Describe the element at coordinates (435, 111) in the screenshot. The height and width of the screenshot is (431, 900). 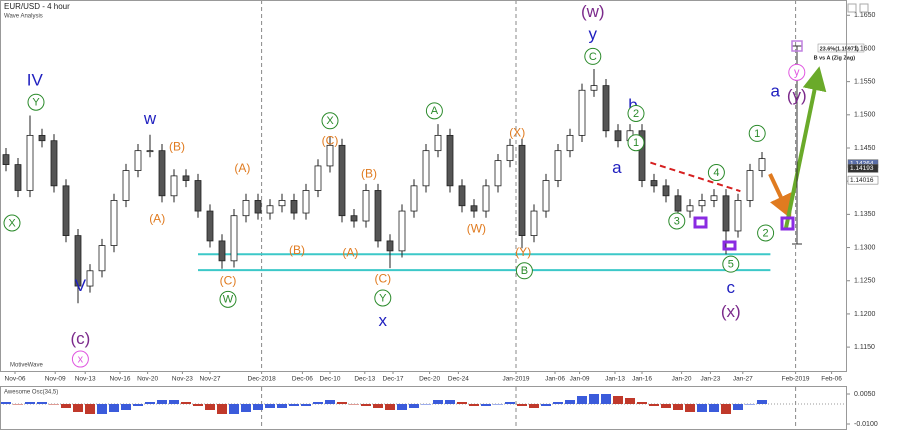
I see `wave-label: A` at that location.